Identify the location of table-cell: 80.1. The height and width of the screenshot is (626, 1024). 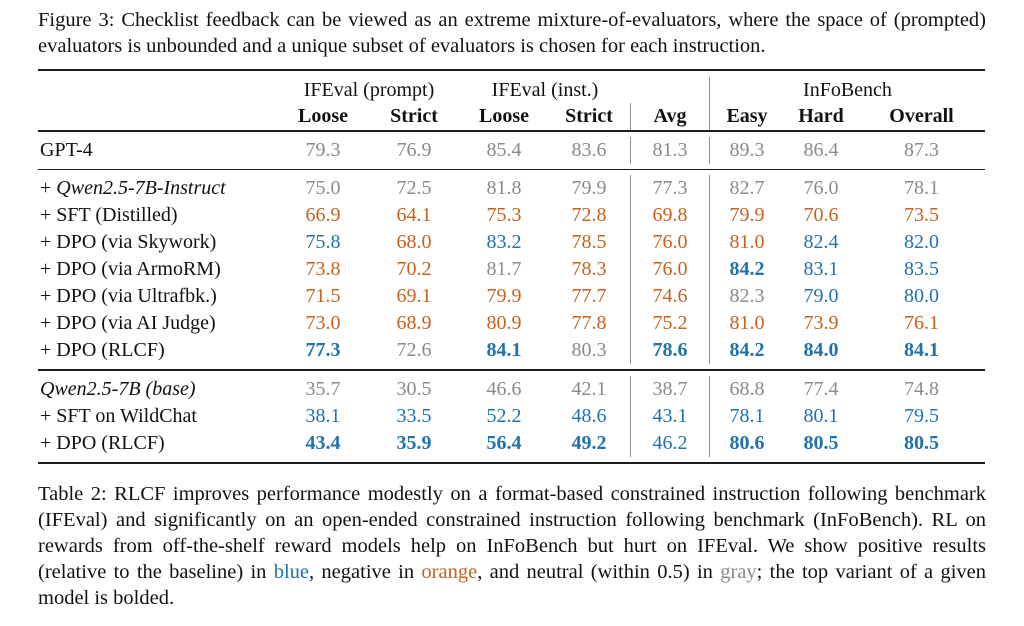
(821, 415).